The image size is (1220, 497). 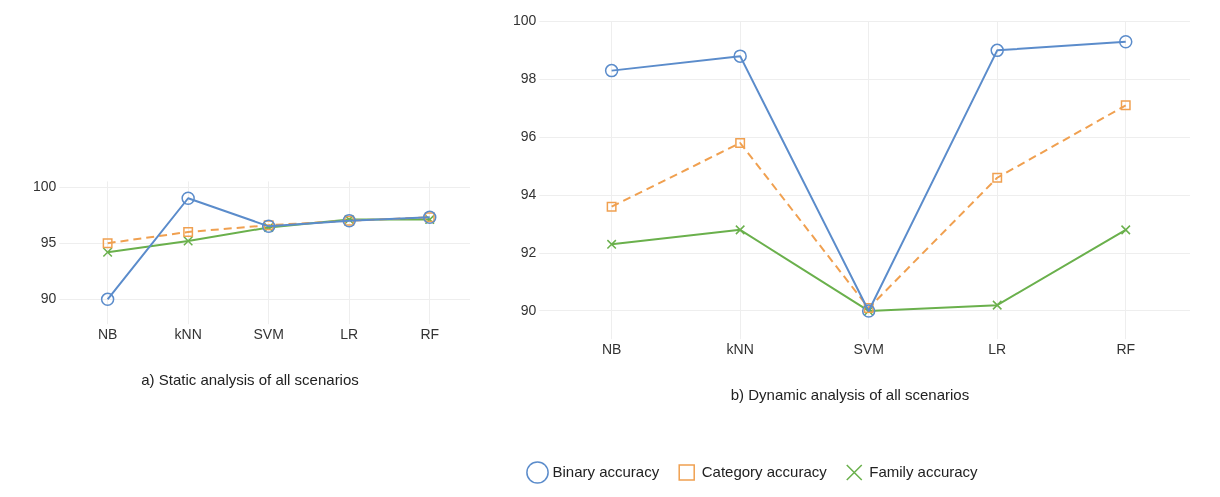 What do you see at coordinates (48, 242) in the screenshot?
I see `y-tick-label: 95` at bounding box center [48, 242].